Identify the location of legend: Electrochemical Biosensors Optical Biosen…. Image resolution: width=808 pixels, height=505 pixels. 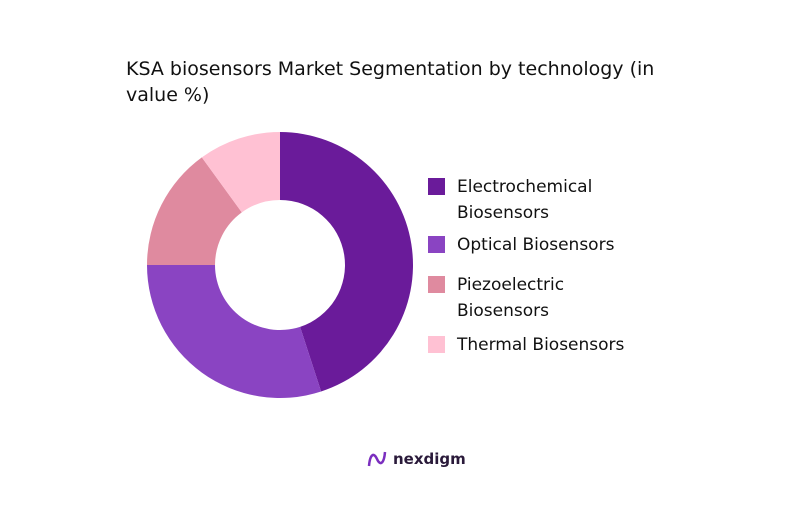
(548, 266).